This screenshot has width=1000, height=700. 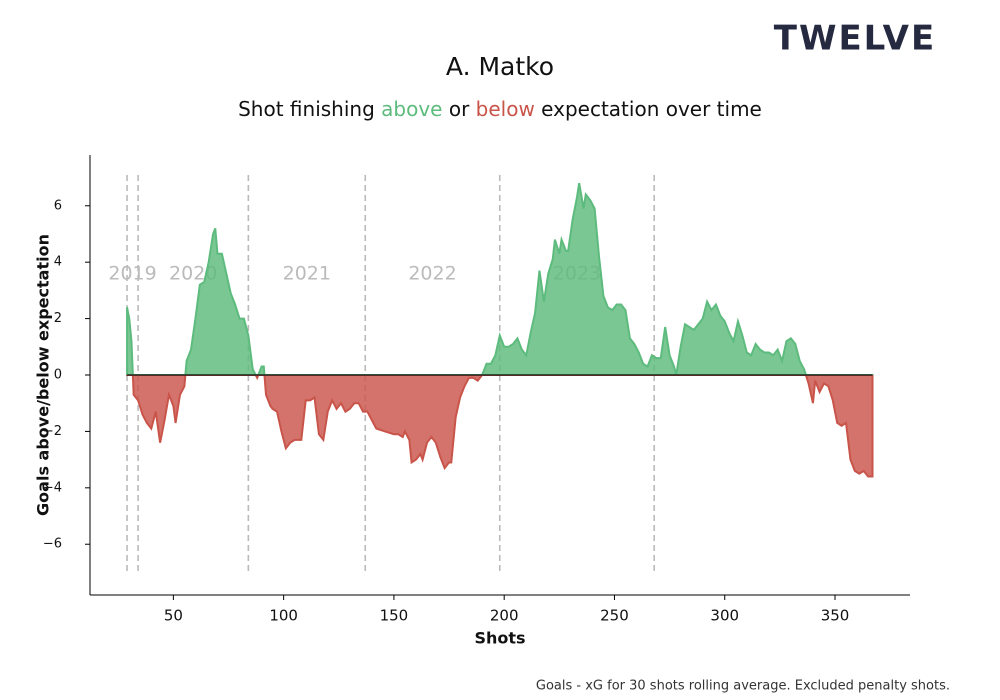 What do you see at coordinates (52, 431) in the screenshot?
I see `y-tick-label: −2` at bounding box center [52, 431].